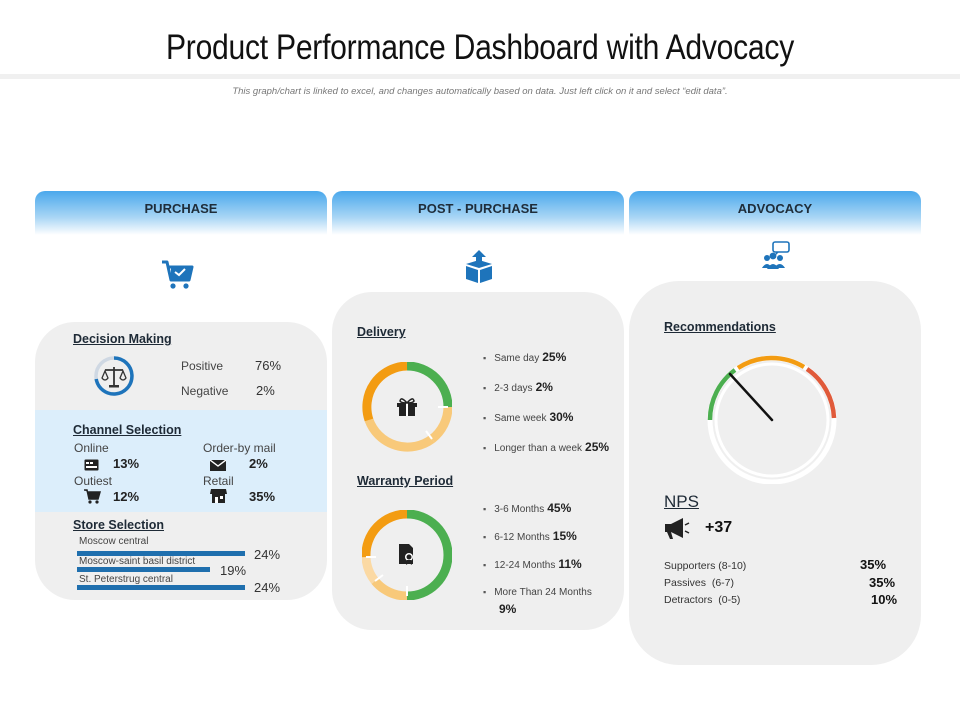  What do you see at coordinates (161, 587) in the screenshot?
I see `store-st-petersburg-bar` at bounding box center [161, 587].